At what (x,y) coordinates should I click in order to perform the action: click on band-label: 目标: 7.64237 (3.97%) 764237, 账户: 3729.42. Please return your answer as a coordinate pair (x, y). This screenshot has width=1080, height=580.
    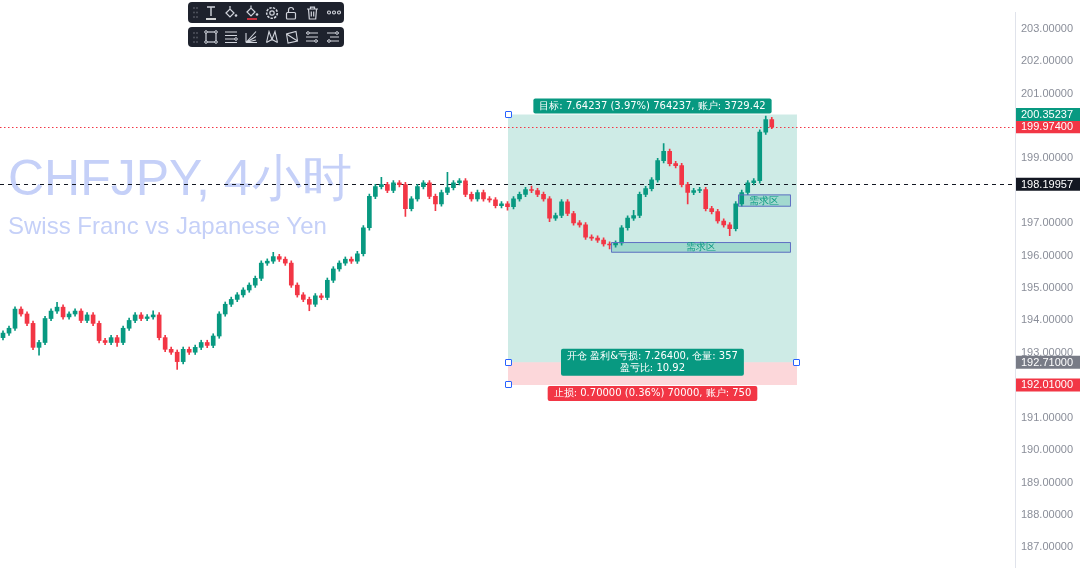
    Looking at the image, I should click on (652, 105).